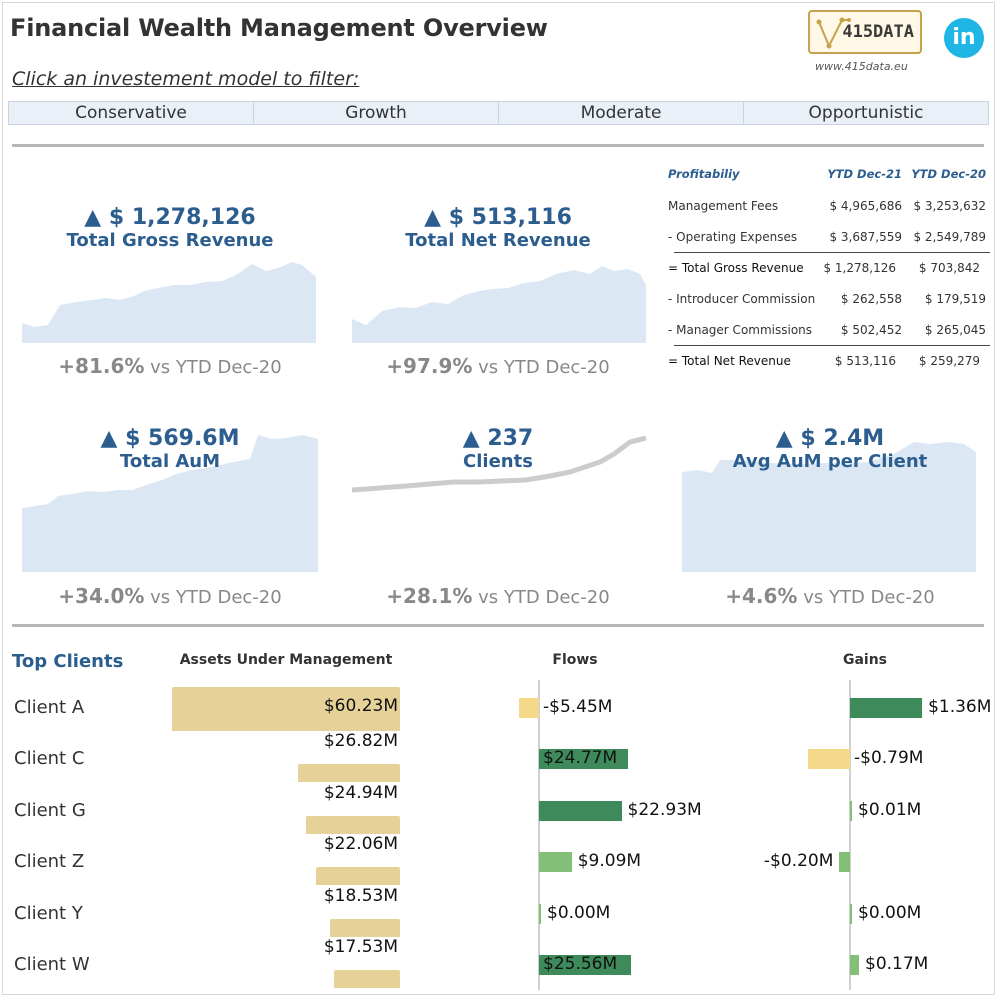 This screenshot has width=997, height=997. I want to click on tab-growth: Growth, so click(376, 113).